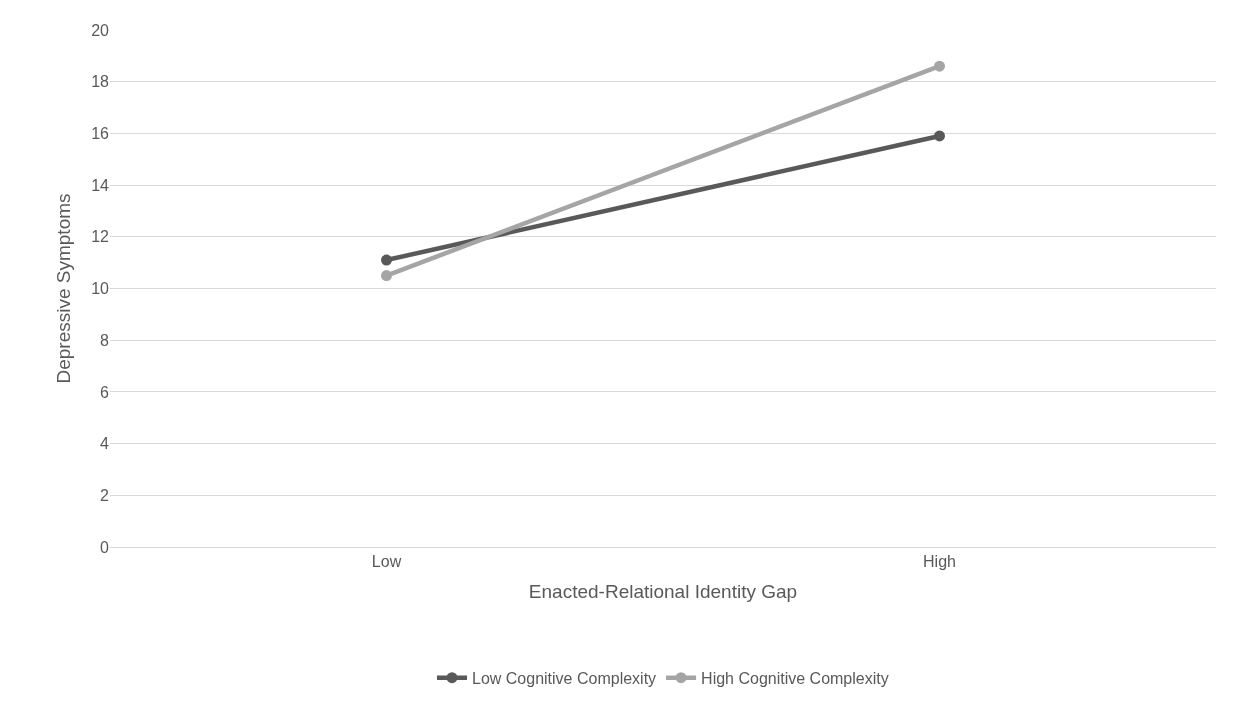 This screenshot has height=727, width=1244. What do you see at coordinates (100, 185) in the screenshot?
I see `y-tick-label: 14` at bounding box center [100, 185].